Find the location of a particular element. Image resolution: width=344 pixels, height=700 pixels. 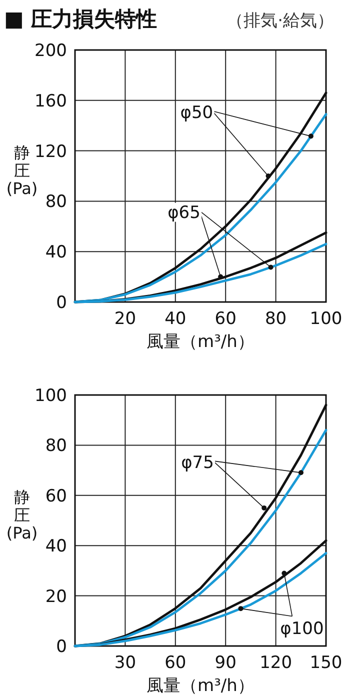

x-tick-label: 150 is located at coordinates (326, 663).